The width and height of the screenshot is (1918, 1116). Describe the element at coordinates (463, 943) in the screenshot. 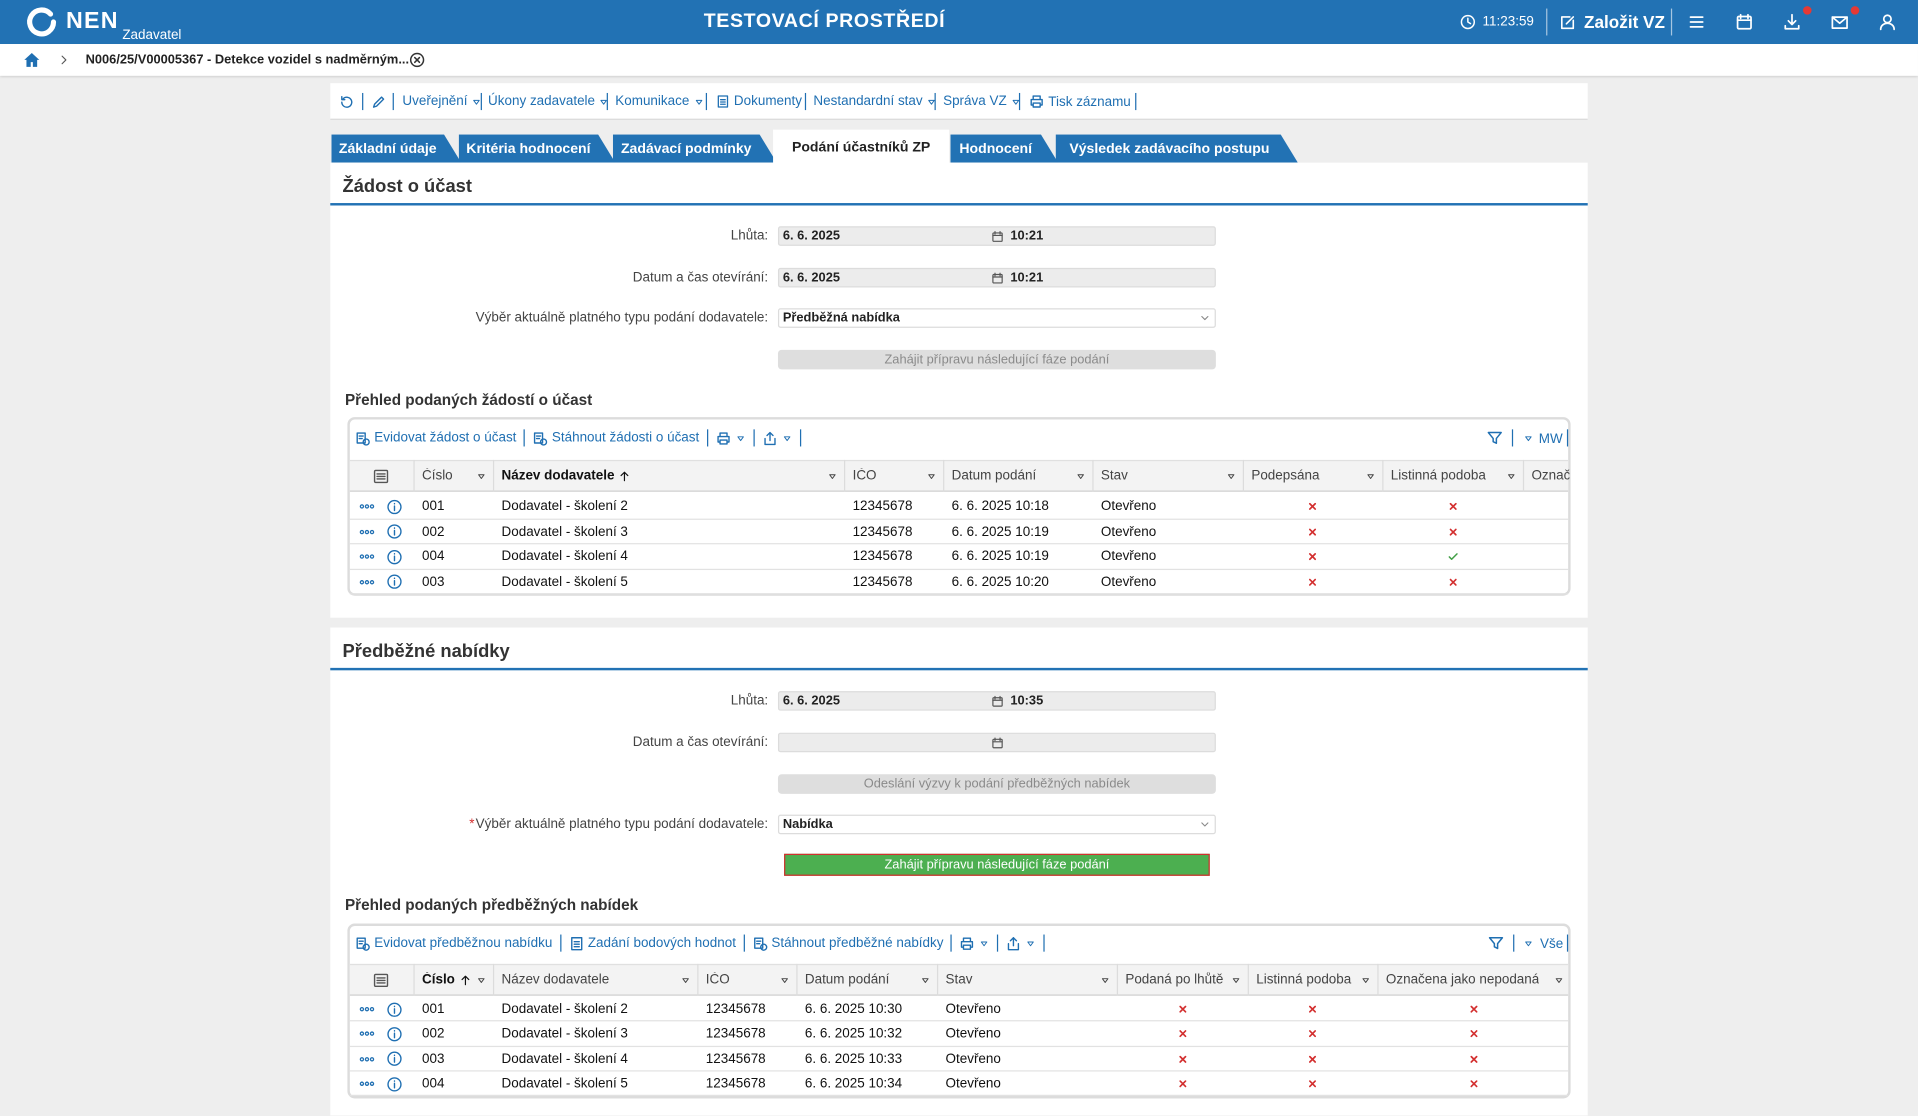

I see `action-label: Evidovat předběžnou nabídku` at that location.